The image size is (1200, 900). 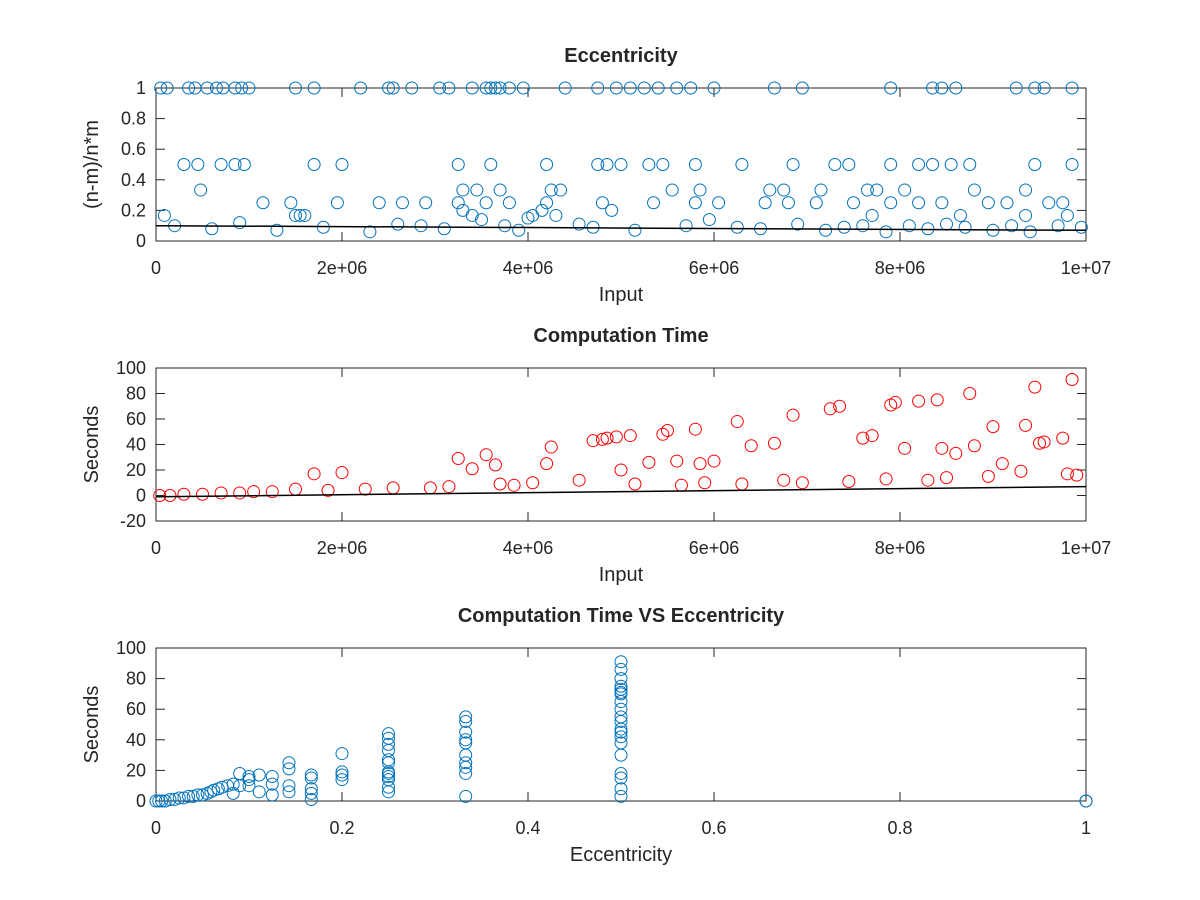 What do you see at coordinates (133, 119) in the screenshot?
I see `eccentricity-y-tick-label: 0.8` at bounding box center [133, 119].